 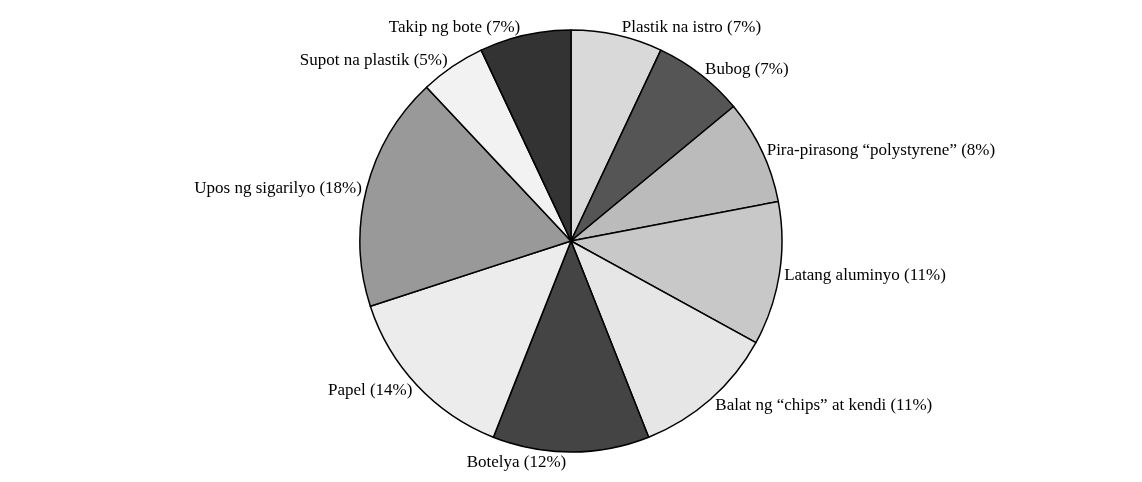 I want to click on slice-label: Supot na plastik (5%), so click(x=373, y=60).